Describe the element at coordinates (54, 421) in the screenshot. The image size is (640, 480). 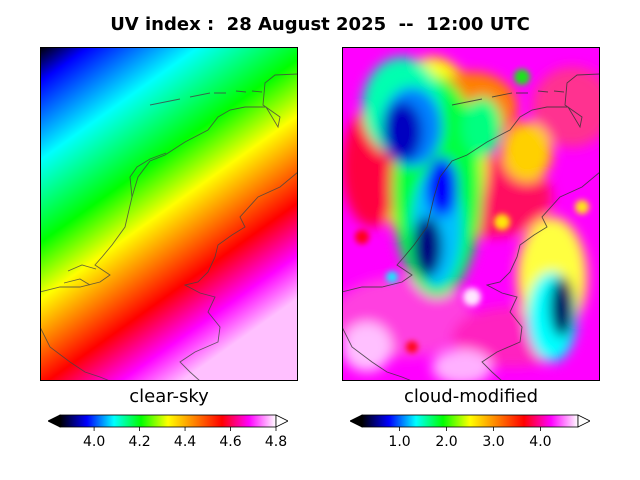
I see `clear-sky-colorbar-min-extend` at that location.